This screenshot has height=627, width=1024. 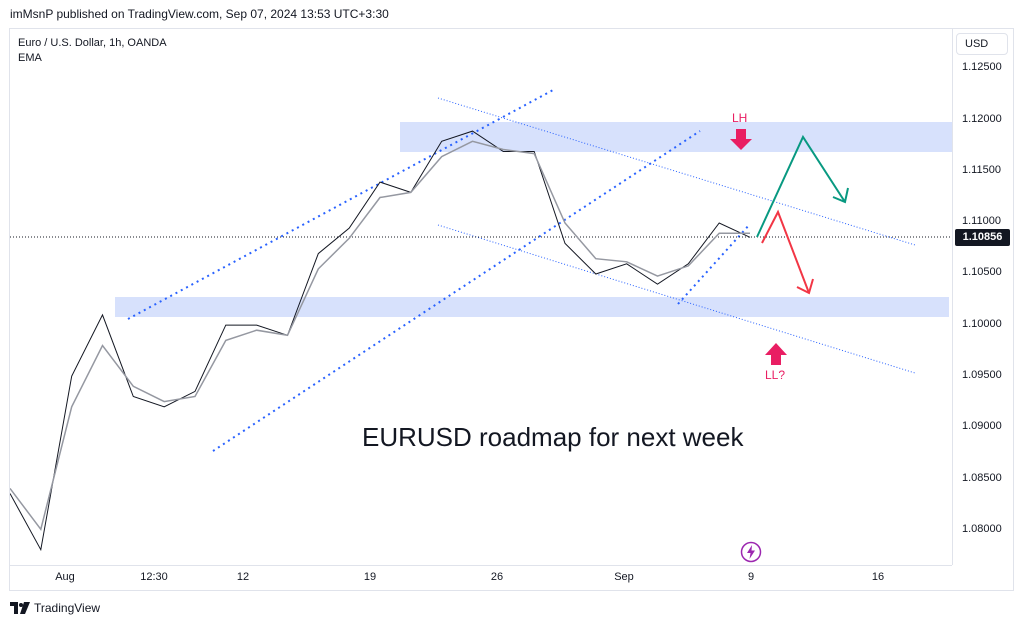 What do you see at coordinates (154, 577) in the screenshot?
I see `time-tick: 12:30` at bounding box center [154, 577].